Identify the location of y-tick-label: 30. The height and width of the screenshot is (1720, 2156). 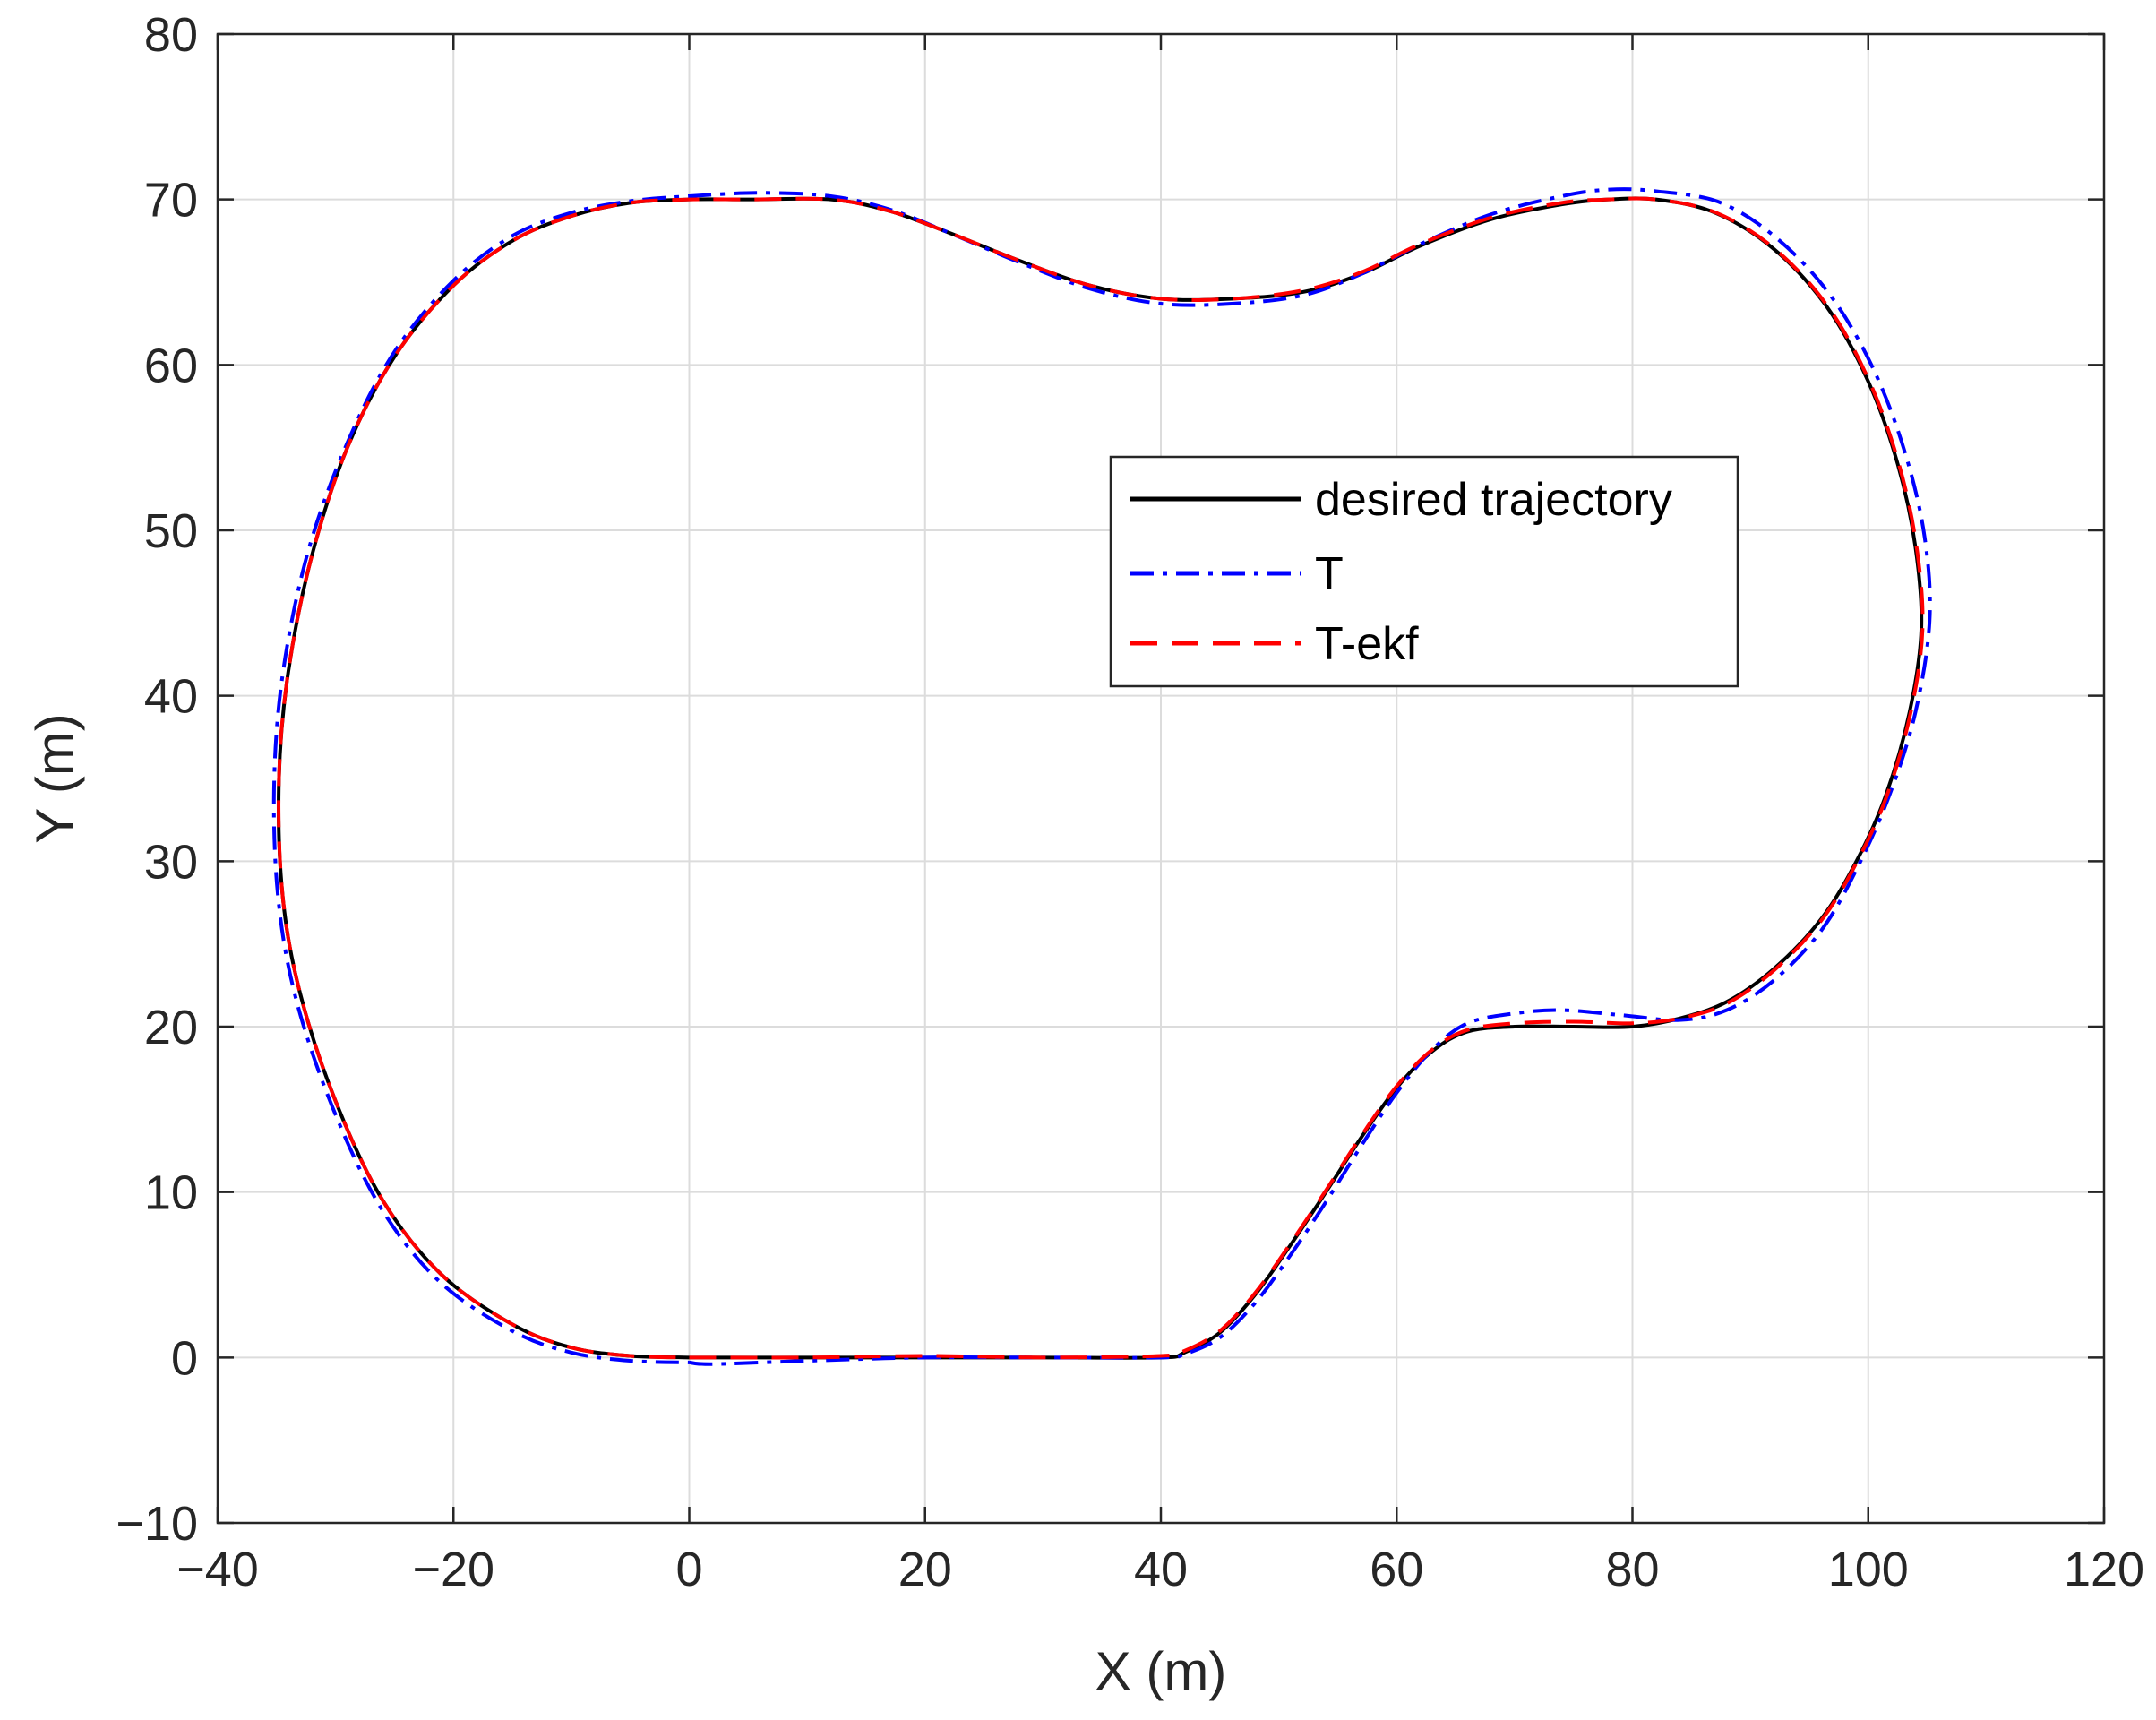
(171, 862).